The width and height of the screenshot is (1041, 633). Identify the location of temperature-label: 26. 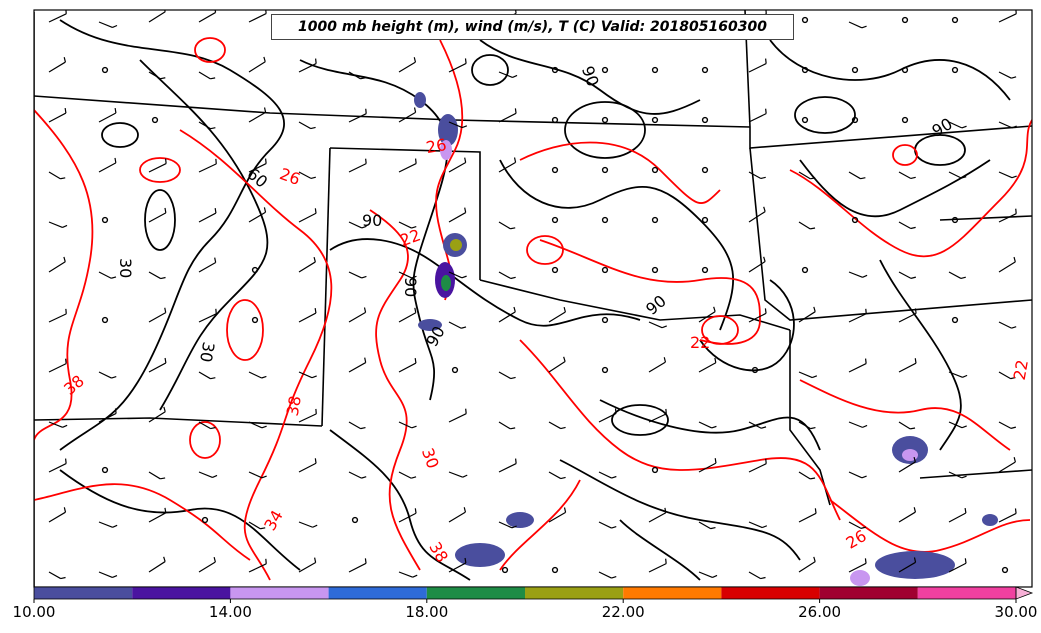
(290, 176).